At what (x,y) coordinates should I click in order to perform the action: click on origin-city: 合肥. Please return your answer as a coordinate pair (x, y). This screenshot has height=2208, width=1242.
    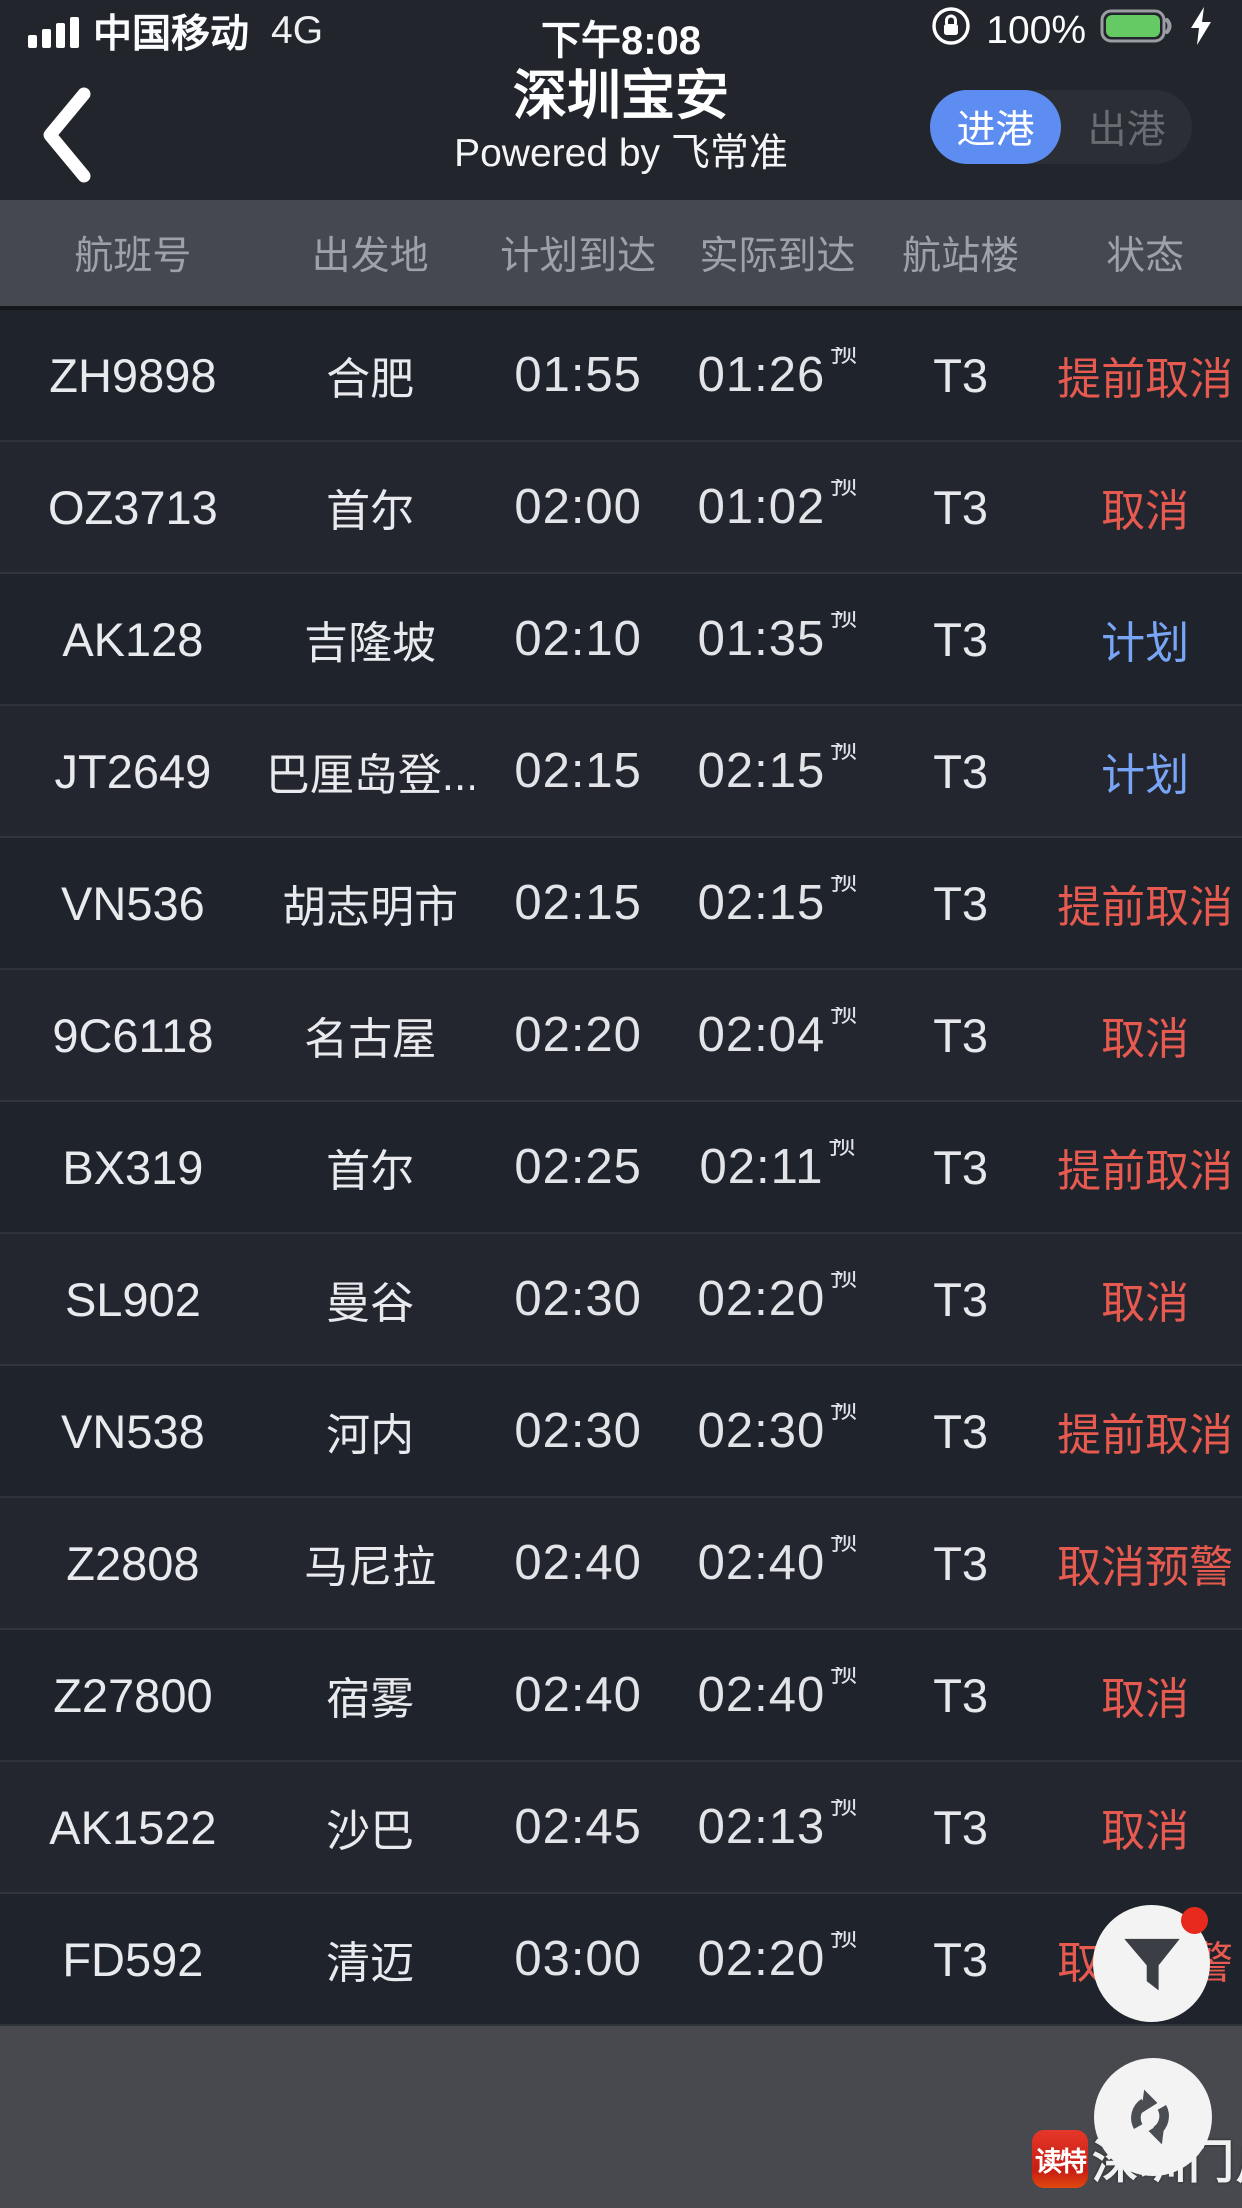
    Looking at the image, I should click on (370, 379).